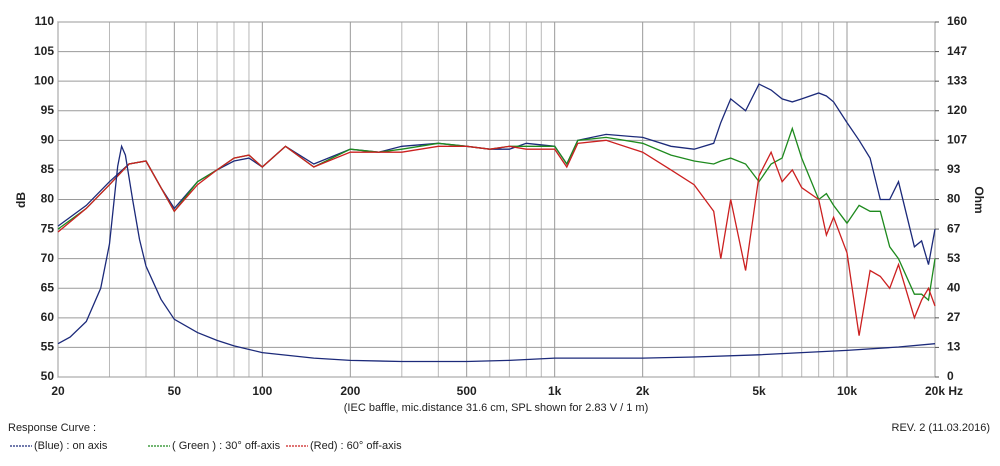 The height and width of the screenshot is (466, 1000). I want to click on y2-tick-label: 80, so click(954, 199).